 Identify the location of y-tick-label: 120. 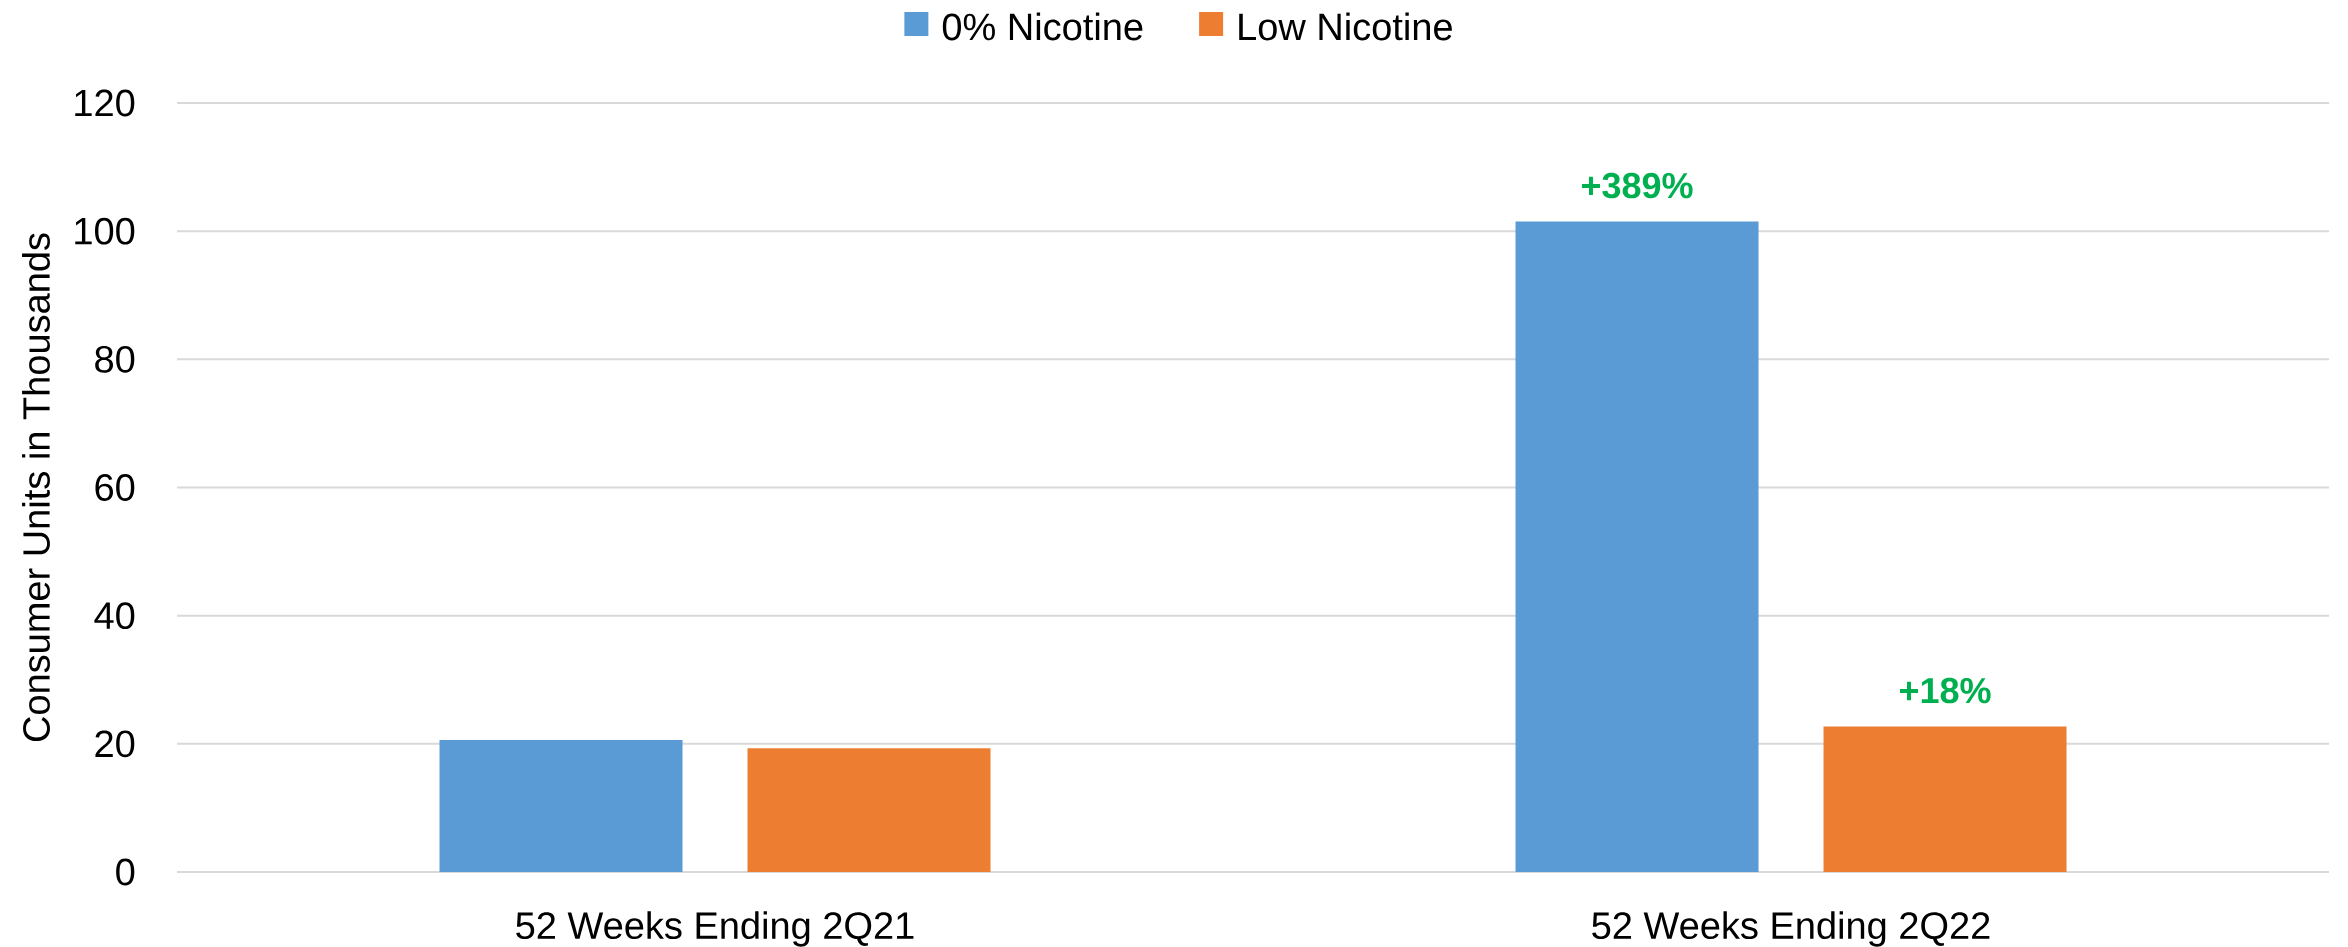
(105, 103).